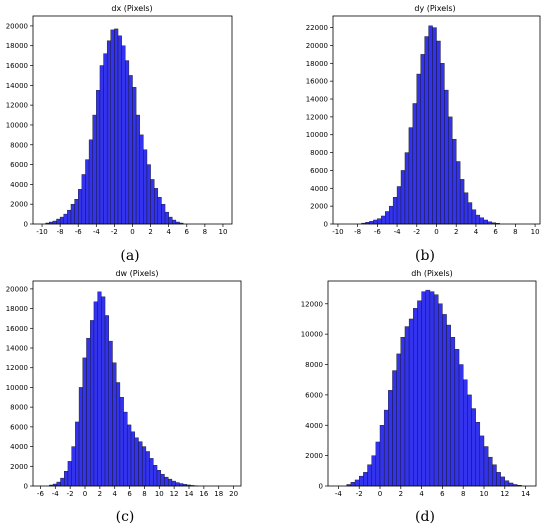 This screenshot has width=550, height=525. Describe the element at coordinates (17, 329) in the screenshot. I see `y-tick-label: 16000` at that location.